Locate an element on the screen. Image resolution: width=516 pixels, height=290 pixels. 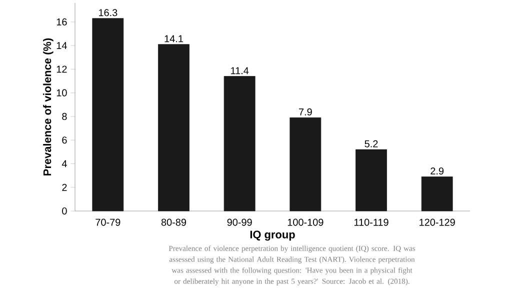
y-tick-label: 10 is located at coordinates (61, 92).